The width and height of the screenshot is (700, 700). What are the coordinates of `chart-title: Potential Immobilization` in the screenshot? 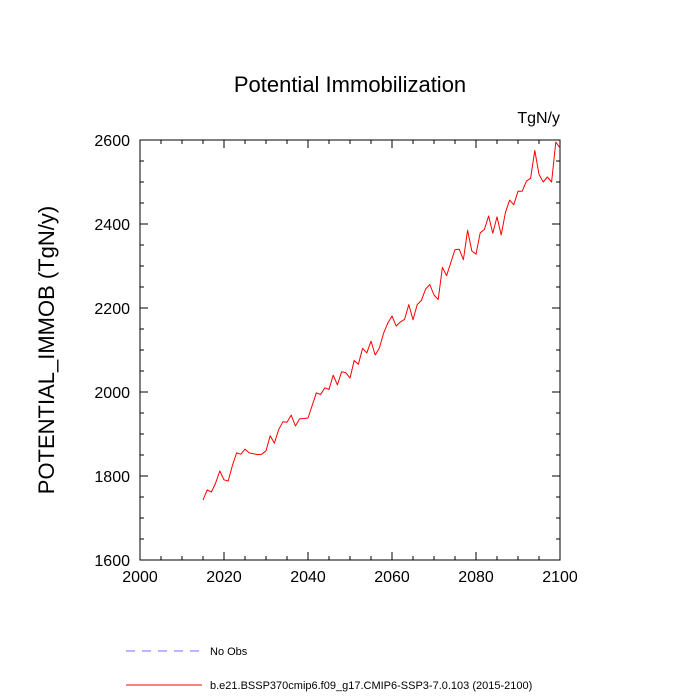 It's located at (350, 84).